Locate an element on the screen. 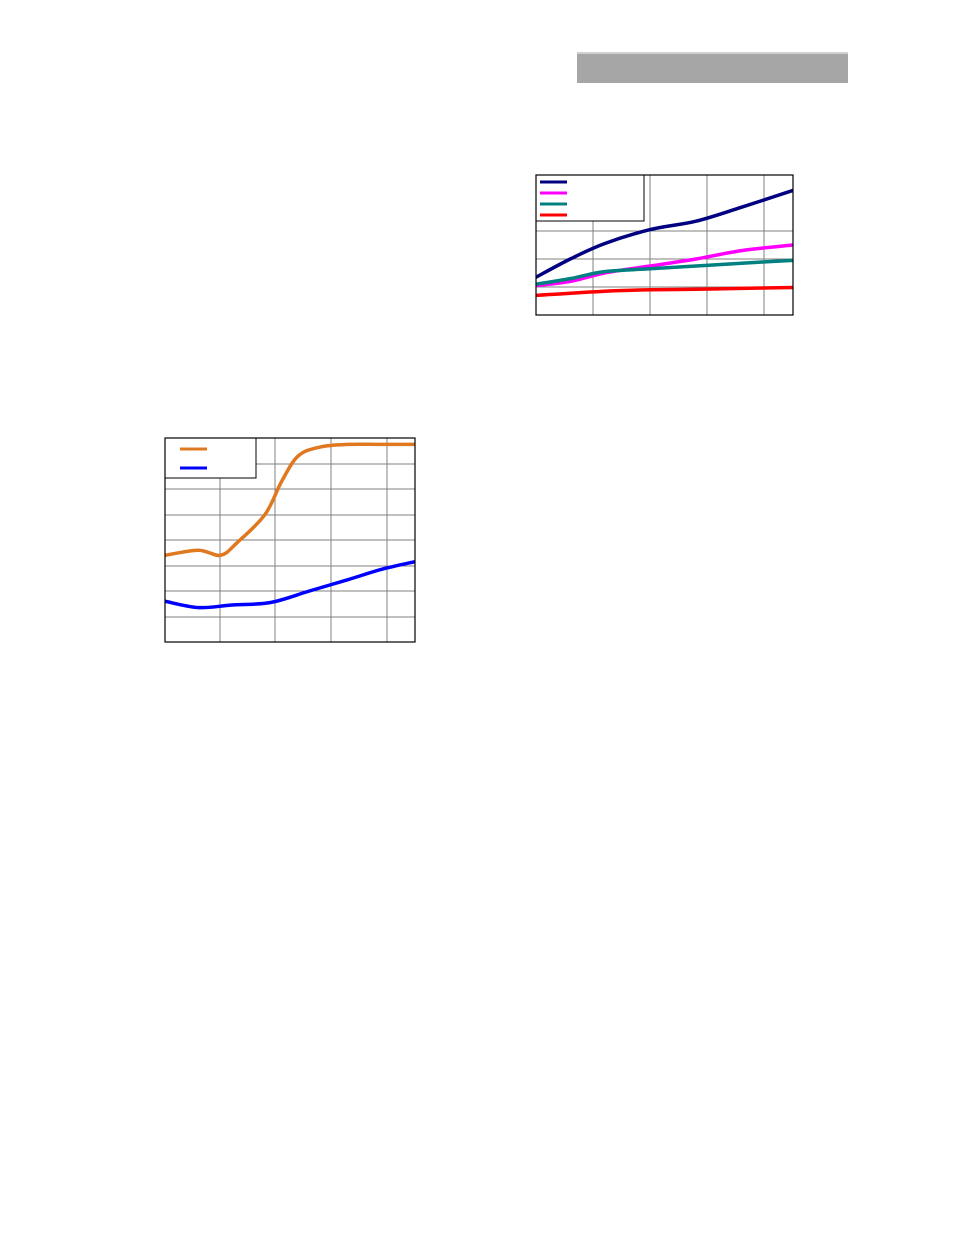  chart-top is located at coordinates (664, 245).